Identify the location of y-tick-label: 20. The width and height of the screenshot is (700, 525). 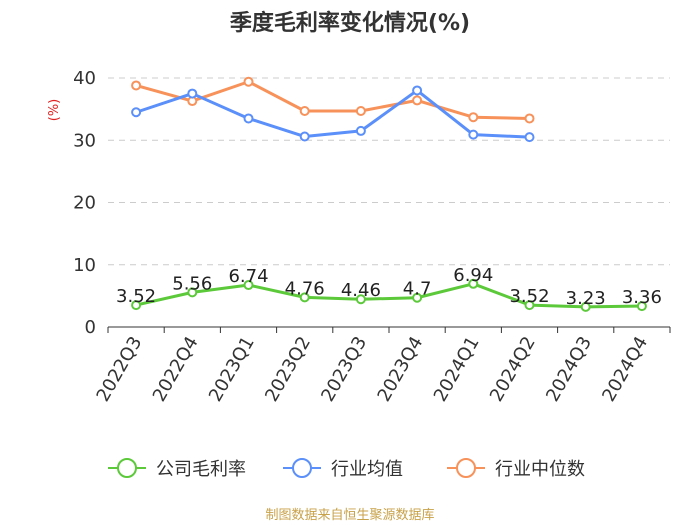
(84, 203).